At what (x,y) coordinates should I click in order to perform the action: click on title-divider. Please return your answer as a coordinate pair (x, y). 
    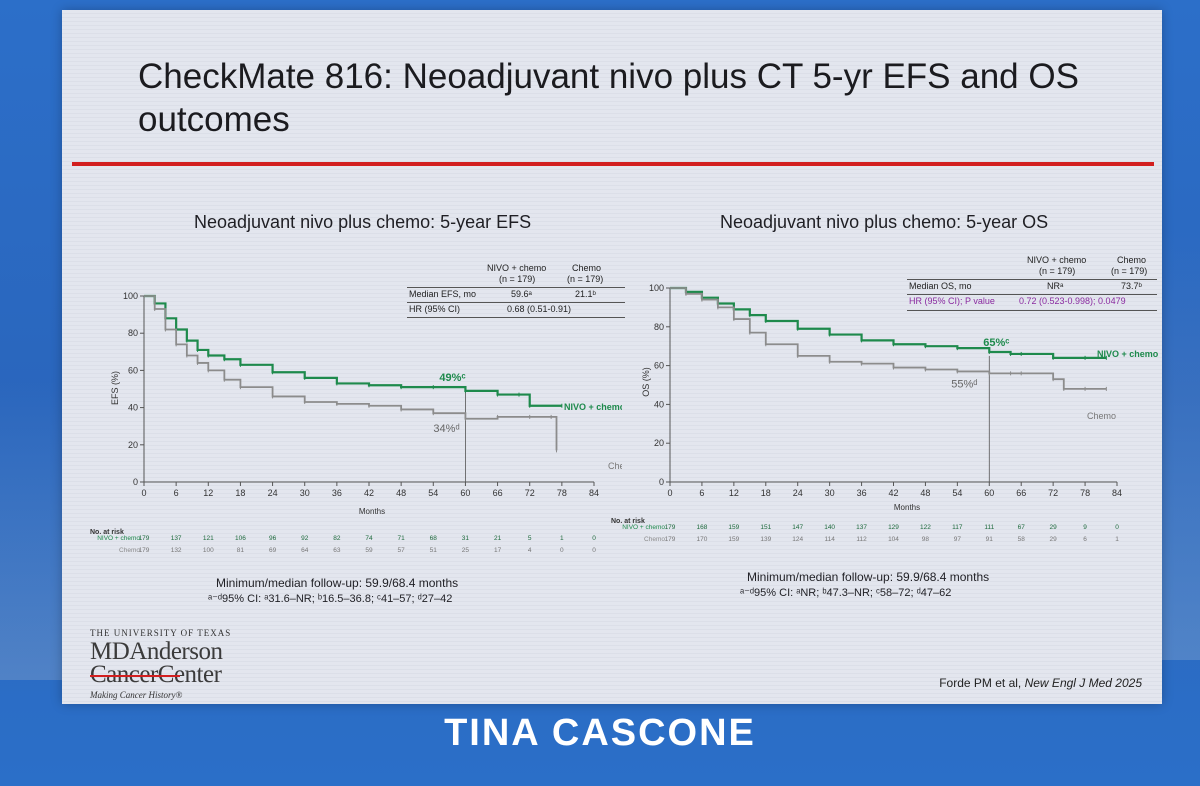
    Looking at the image, I should click on (613, 164).